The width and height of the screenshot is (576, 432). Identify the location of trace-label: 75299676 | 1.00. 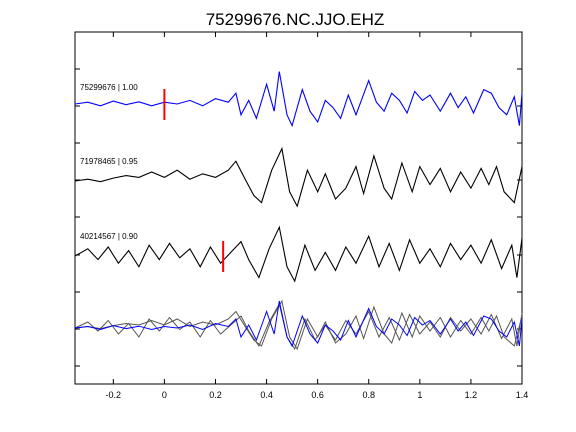
(109, 87).